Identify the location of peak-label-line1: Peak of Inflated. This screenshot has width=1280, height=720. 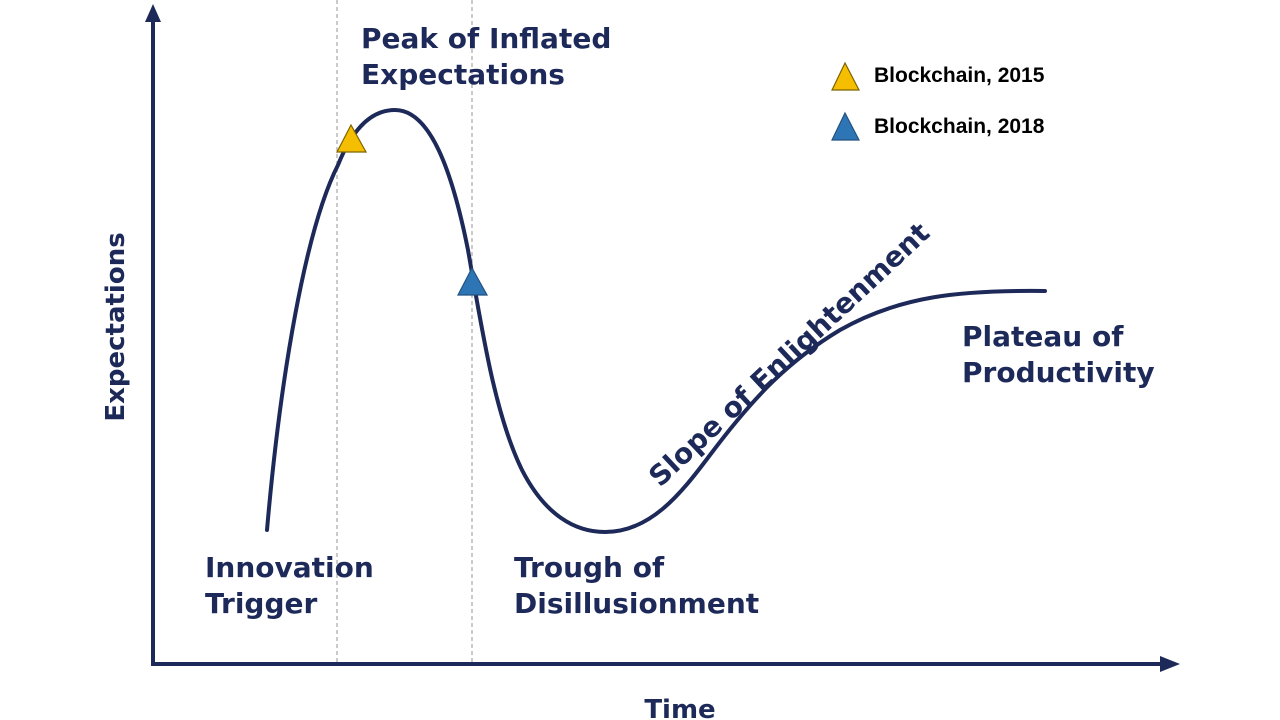
(486, 38).